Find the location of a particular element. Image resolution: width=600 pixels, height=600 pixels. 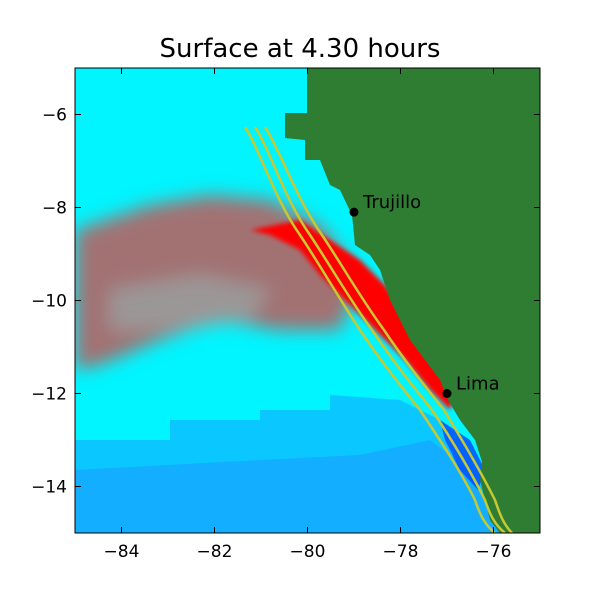

x-tick-label: −84 is located at coordinates (122, 552).